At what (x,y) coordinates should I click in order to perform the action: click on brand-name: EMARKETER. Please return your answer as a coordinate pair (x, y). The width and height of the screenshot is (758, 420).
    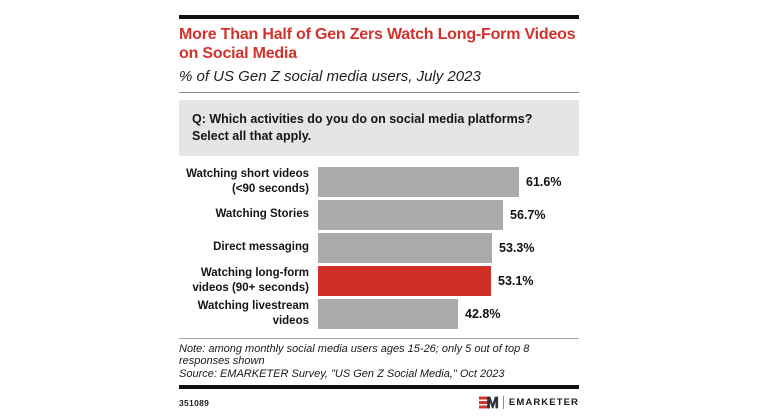
    Looking at the image, I should click on (543, 403).